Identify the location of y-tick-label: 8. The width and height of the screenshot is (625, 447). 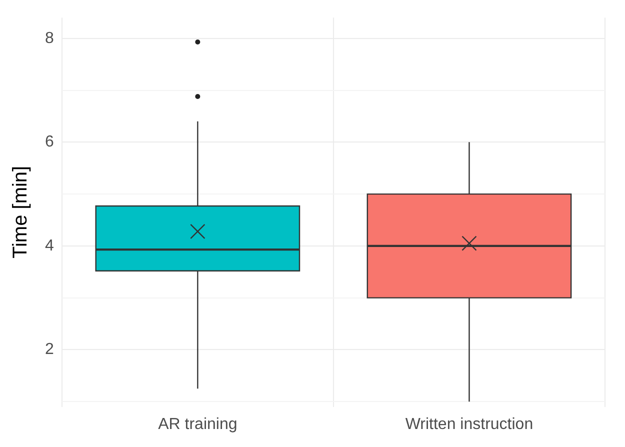
(49, 38).